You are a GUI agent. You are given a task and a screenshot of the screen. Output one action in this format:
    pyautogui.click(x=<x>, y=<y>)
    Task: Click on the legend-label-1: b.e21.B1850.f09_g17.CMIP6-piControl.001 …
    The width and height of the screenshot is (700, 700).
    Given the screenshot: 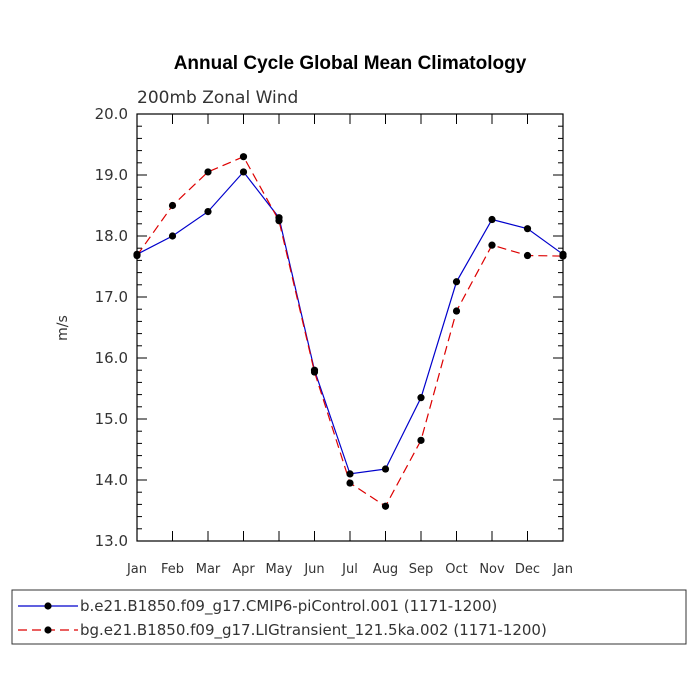 What is the action you would take?
    pyautogui.click(x=288, y=606)
    